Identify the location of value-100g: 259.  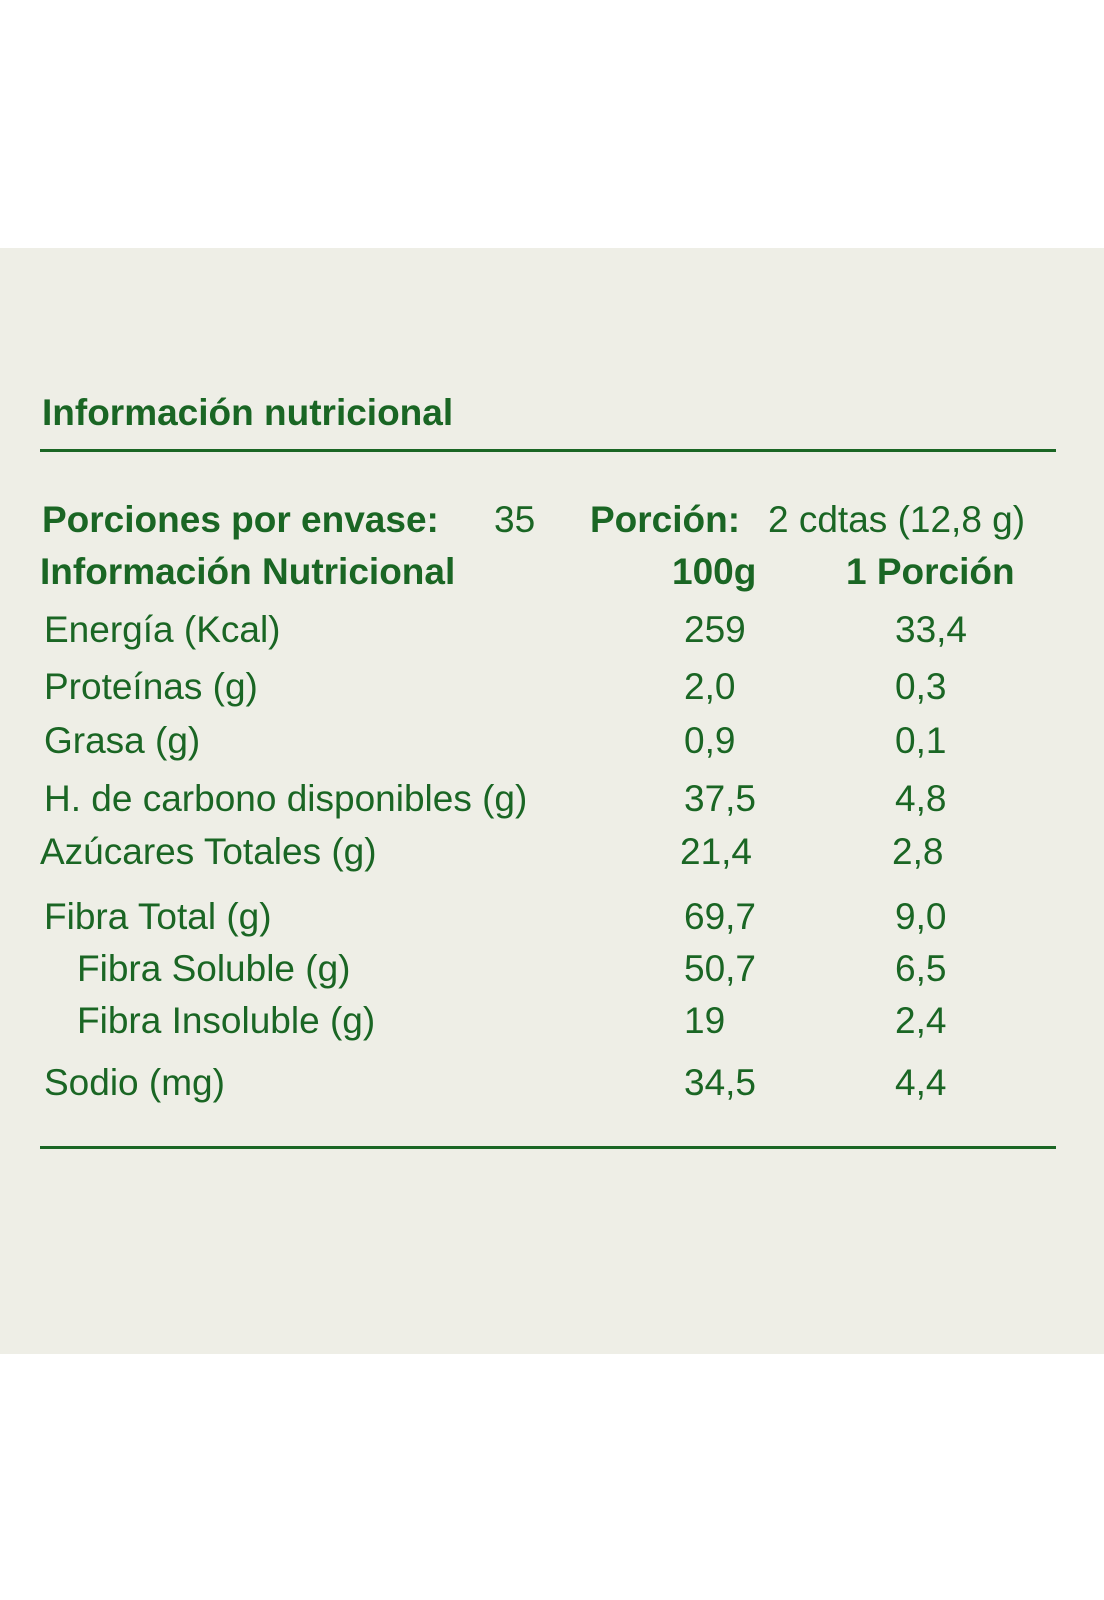
(715, 629).